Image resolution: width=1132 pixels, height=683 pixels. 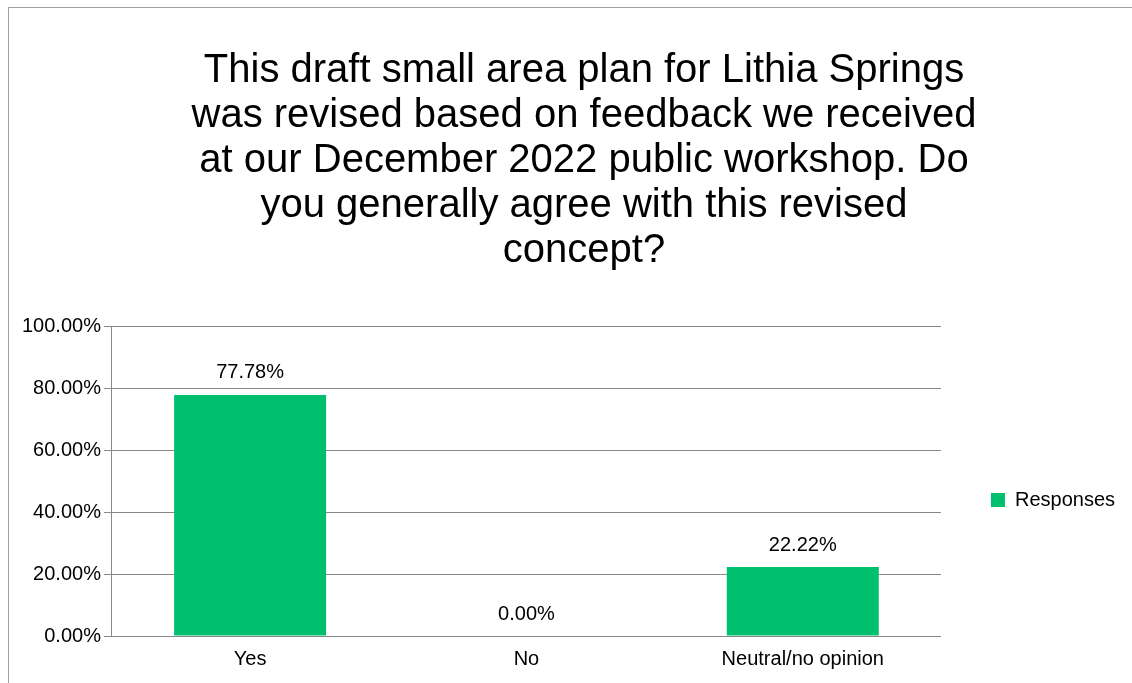 What do you see at coordinates (526, 657) in the screenshot?
I see `x-tick-label: No` at bounding box center [526, 657].